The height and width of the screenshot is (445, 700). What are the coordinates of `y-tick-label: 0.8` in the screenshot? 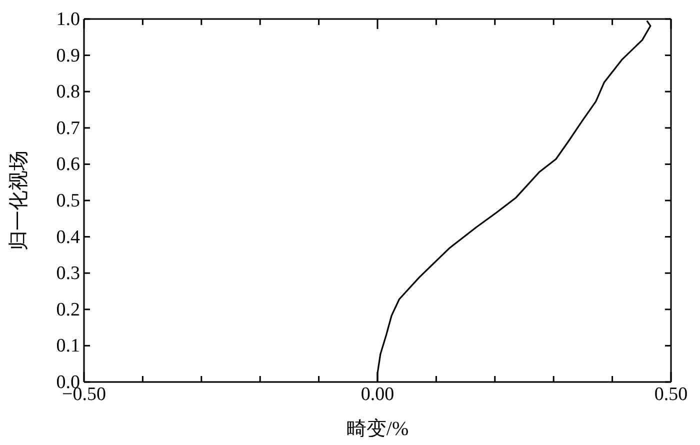 It's located at (68, 92).